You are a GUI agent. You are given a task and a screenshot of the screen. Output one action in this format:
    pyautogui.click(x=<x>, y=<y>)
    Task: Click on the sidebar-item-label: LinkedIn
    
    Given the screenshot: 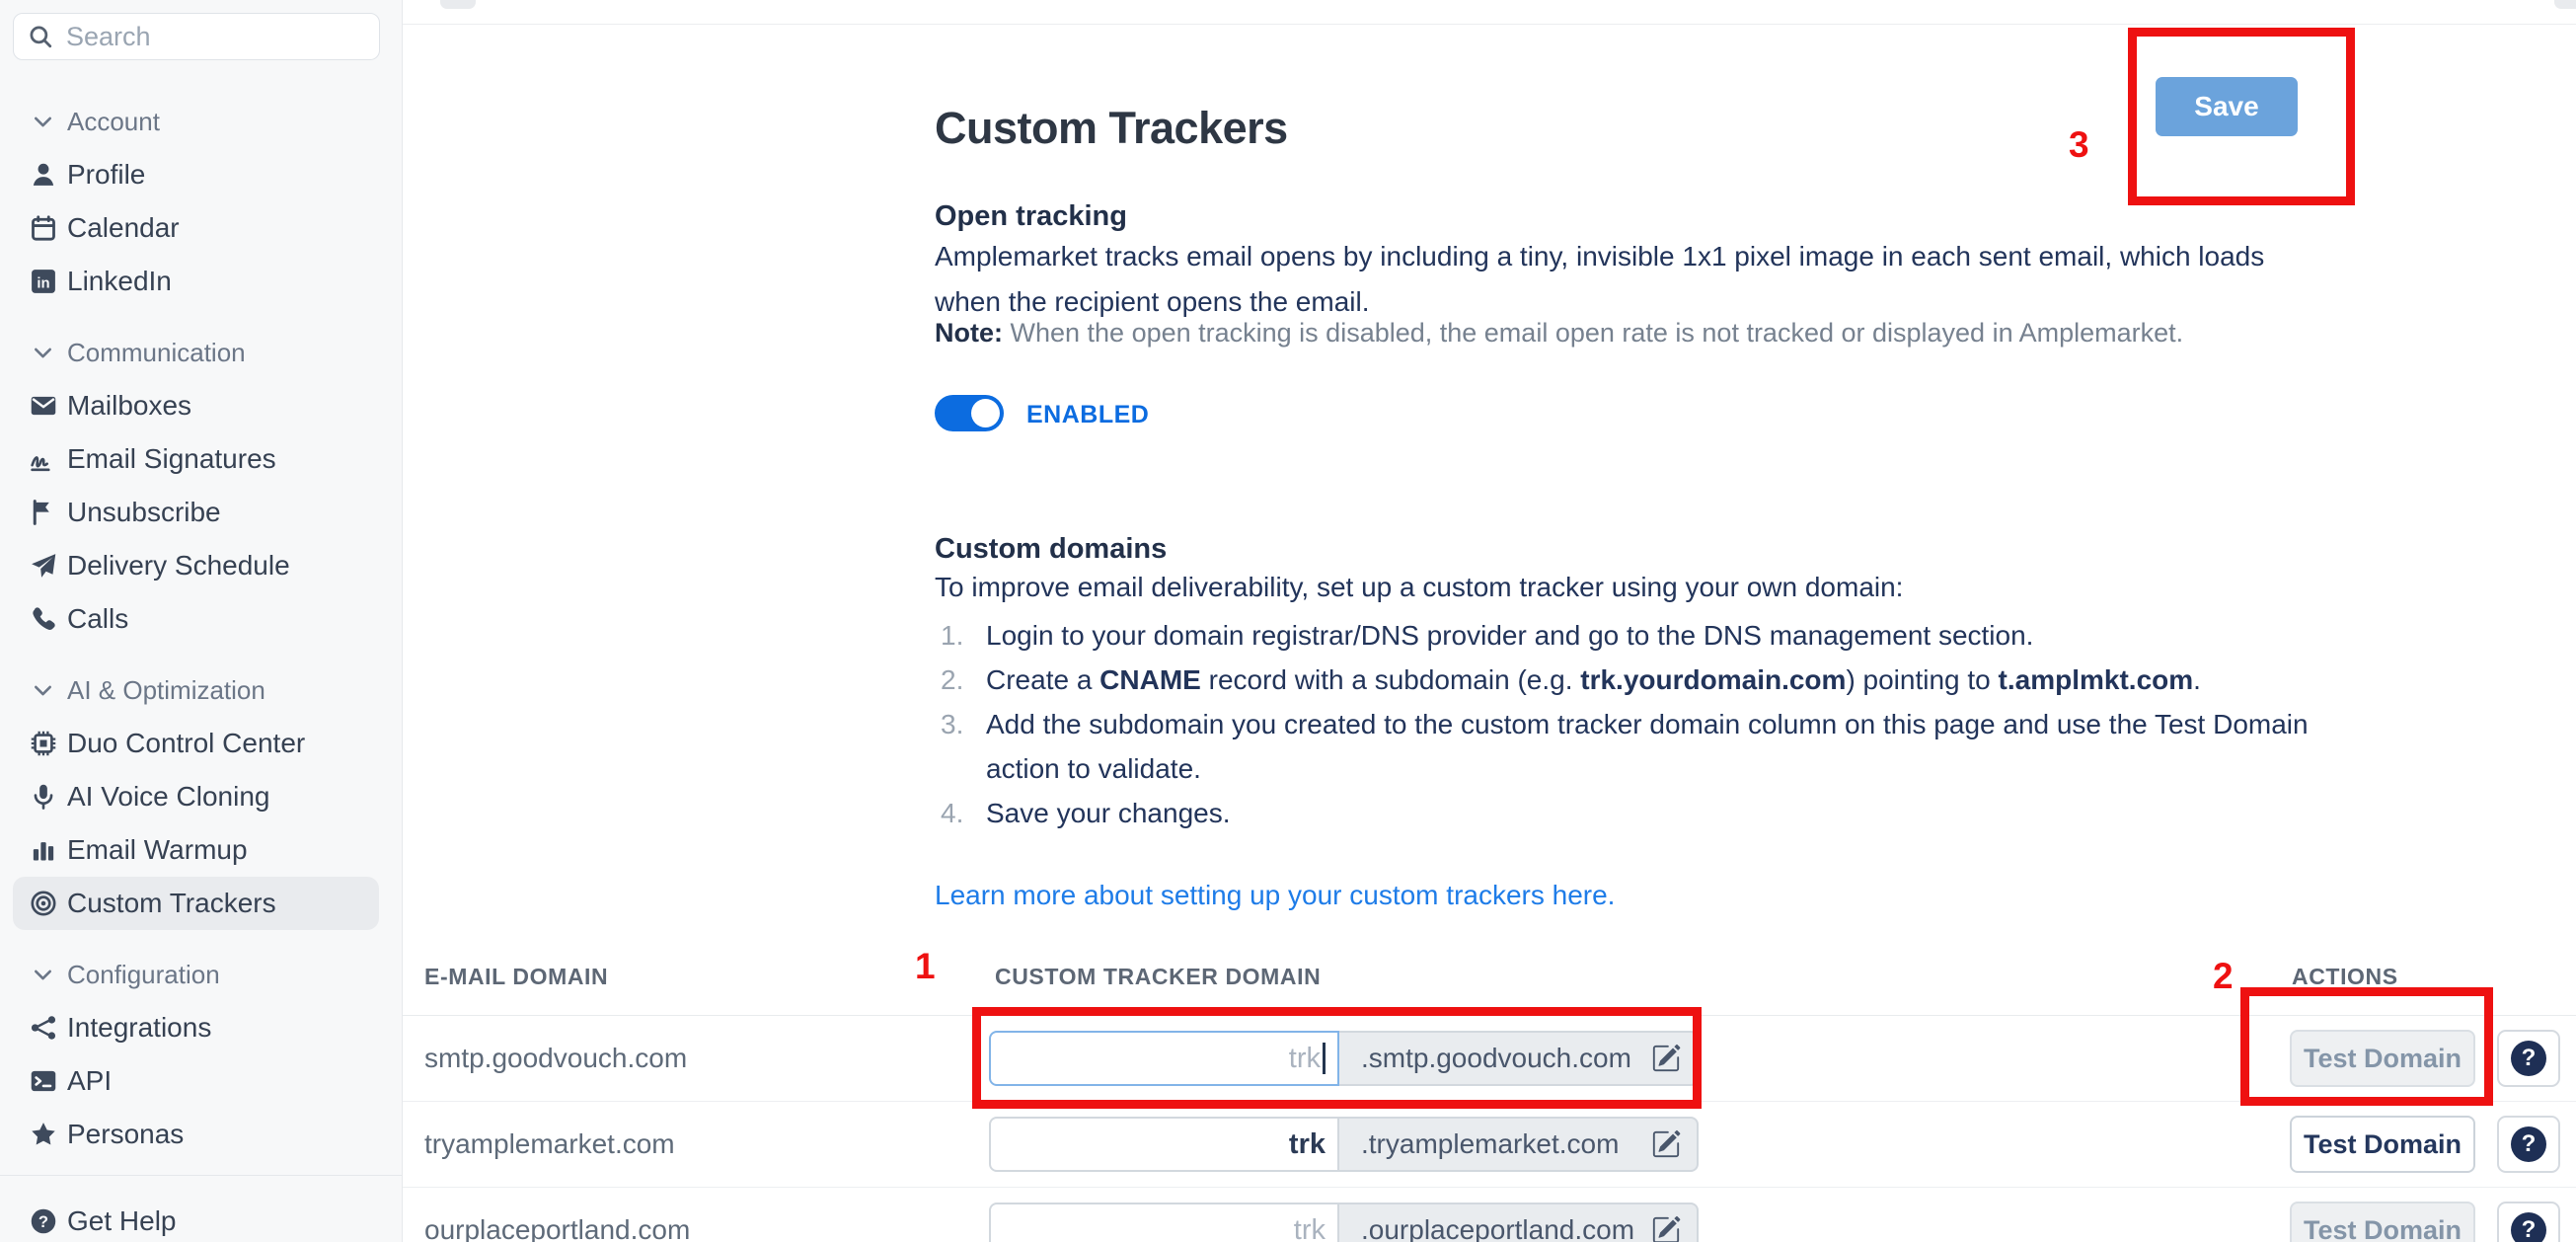 What is the action you would take?
    pyautogui.click(x=119, y=281)
    